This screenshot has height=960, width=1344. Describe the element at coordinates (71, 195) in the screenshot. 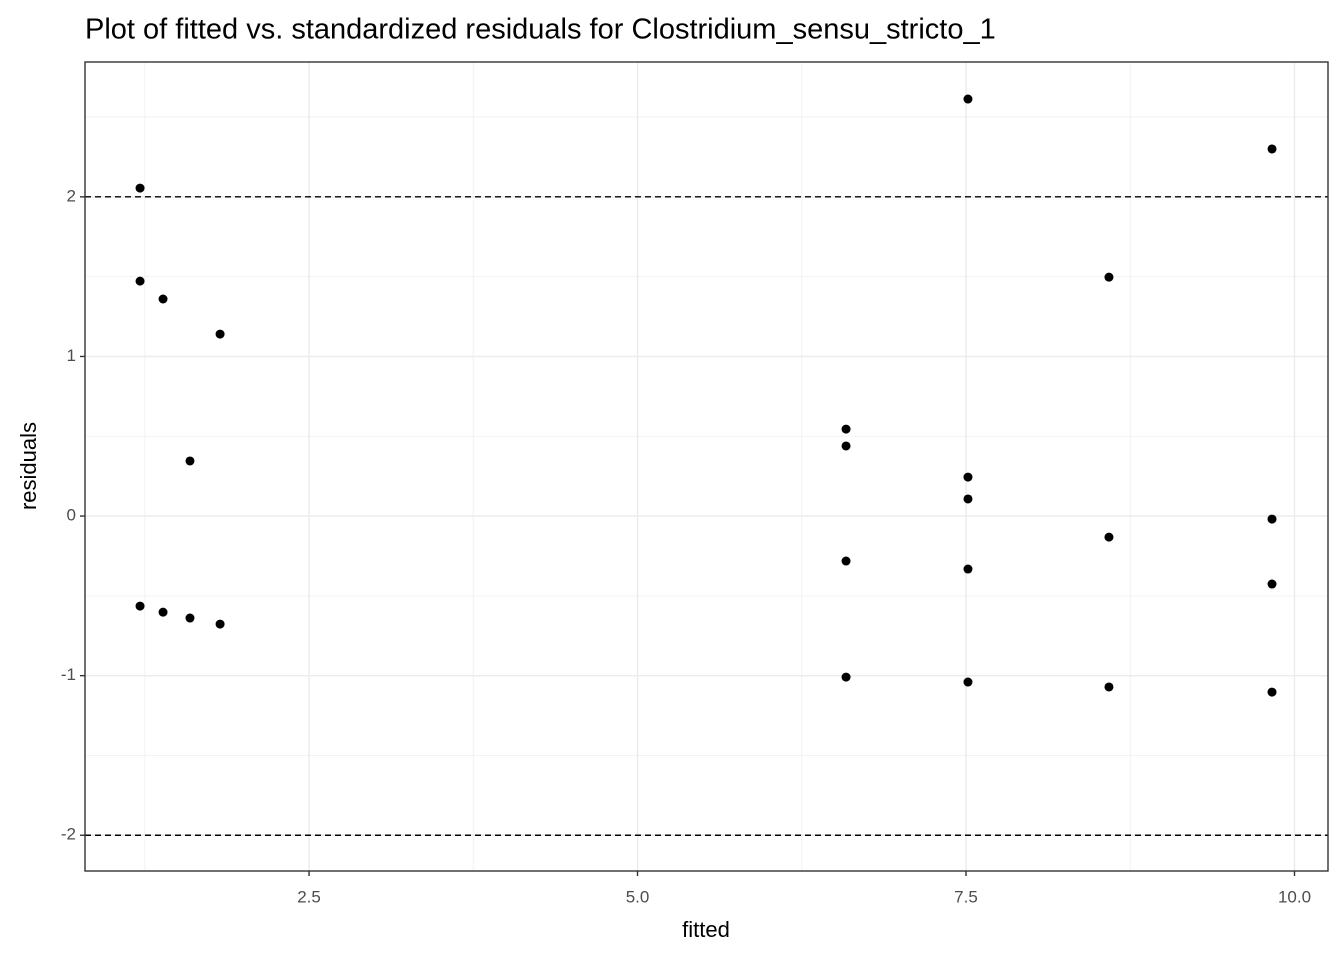

I see `y-tick-label: 2` at that location.